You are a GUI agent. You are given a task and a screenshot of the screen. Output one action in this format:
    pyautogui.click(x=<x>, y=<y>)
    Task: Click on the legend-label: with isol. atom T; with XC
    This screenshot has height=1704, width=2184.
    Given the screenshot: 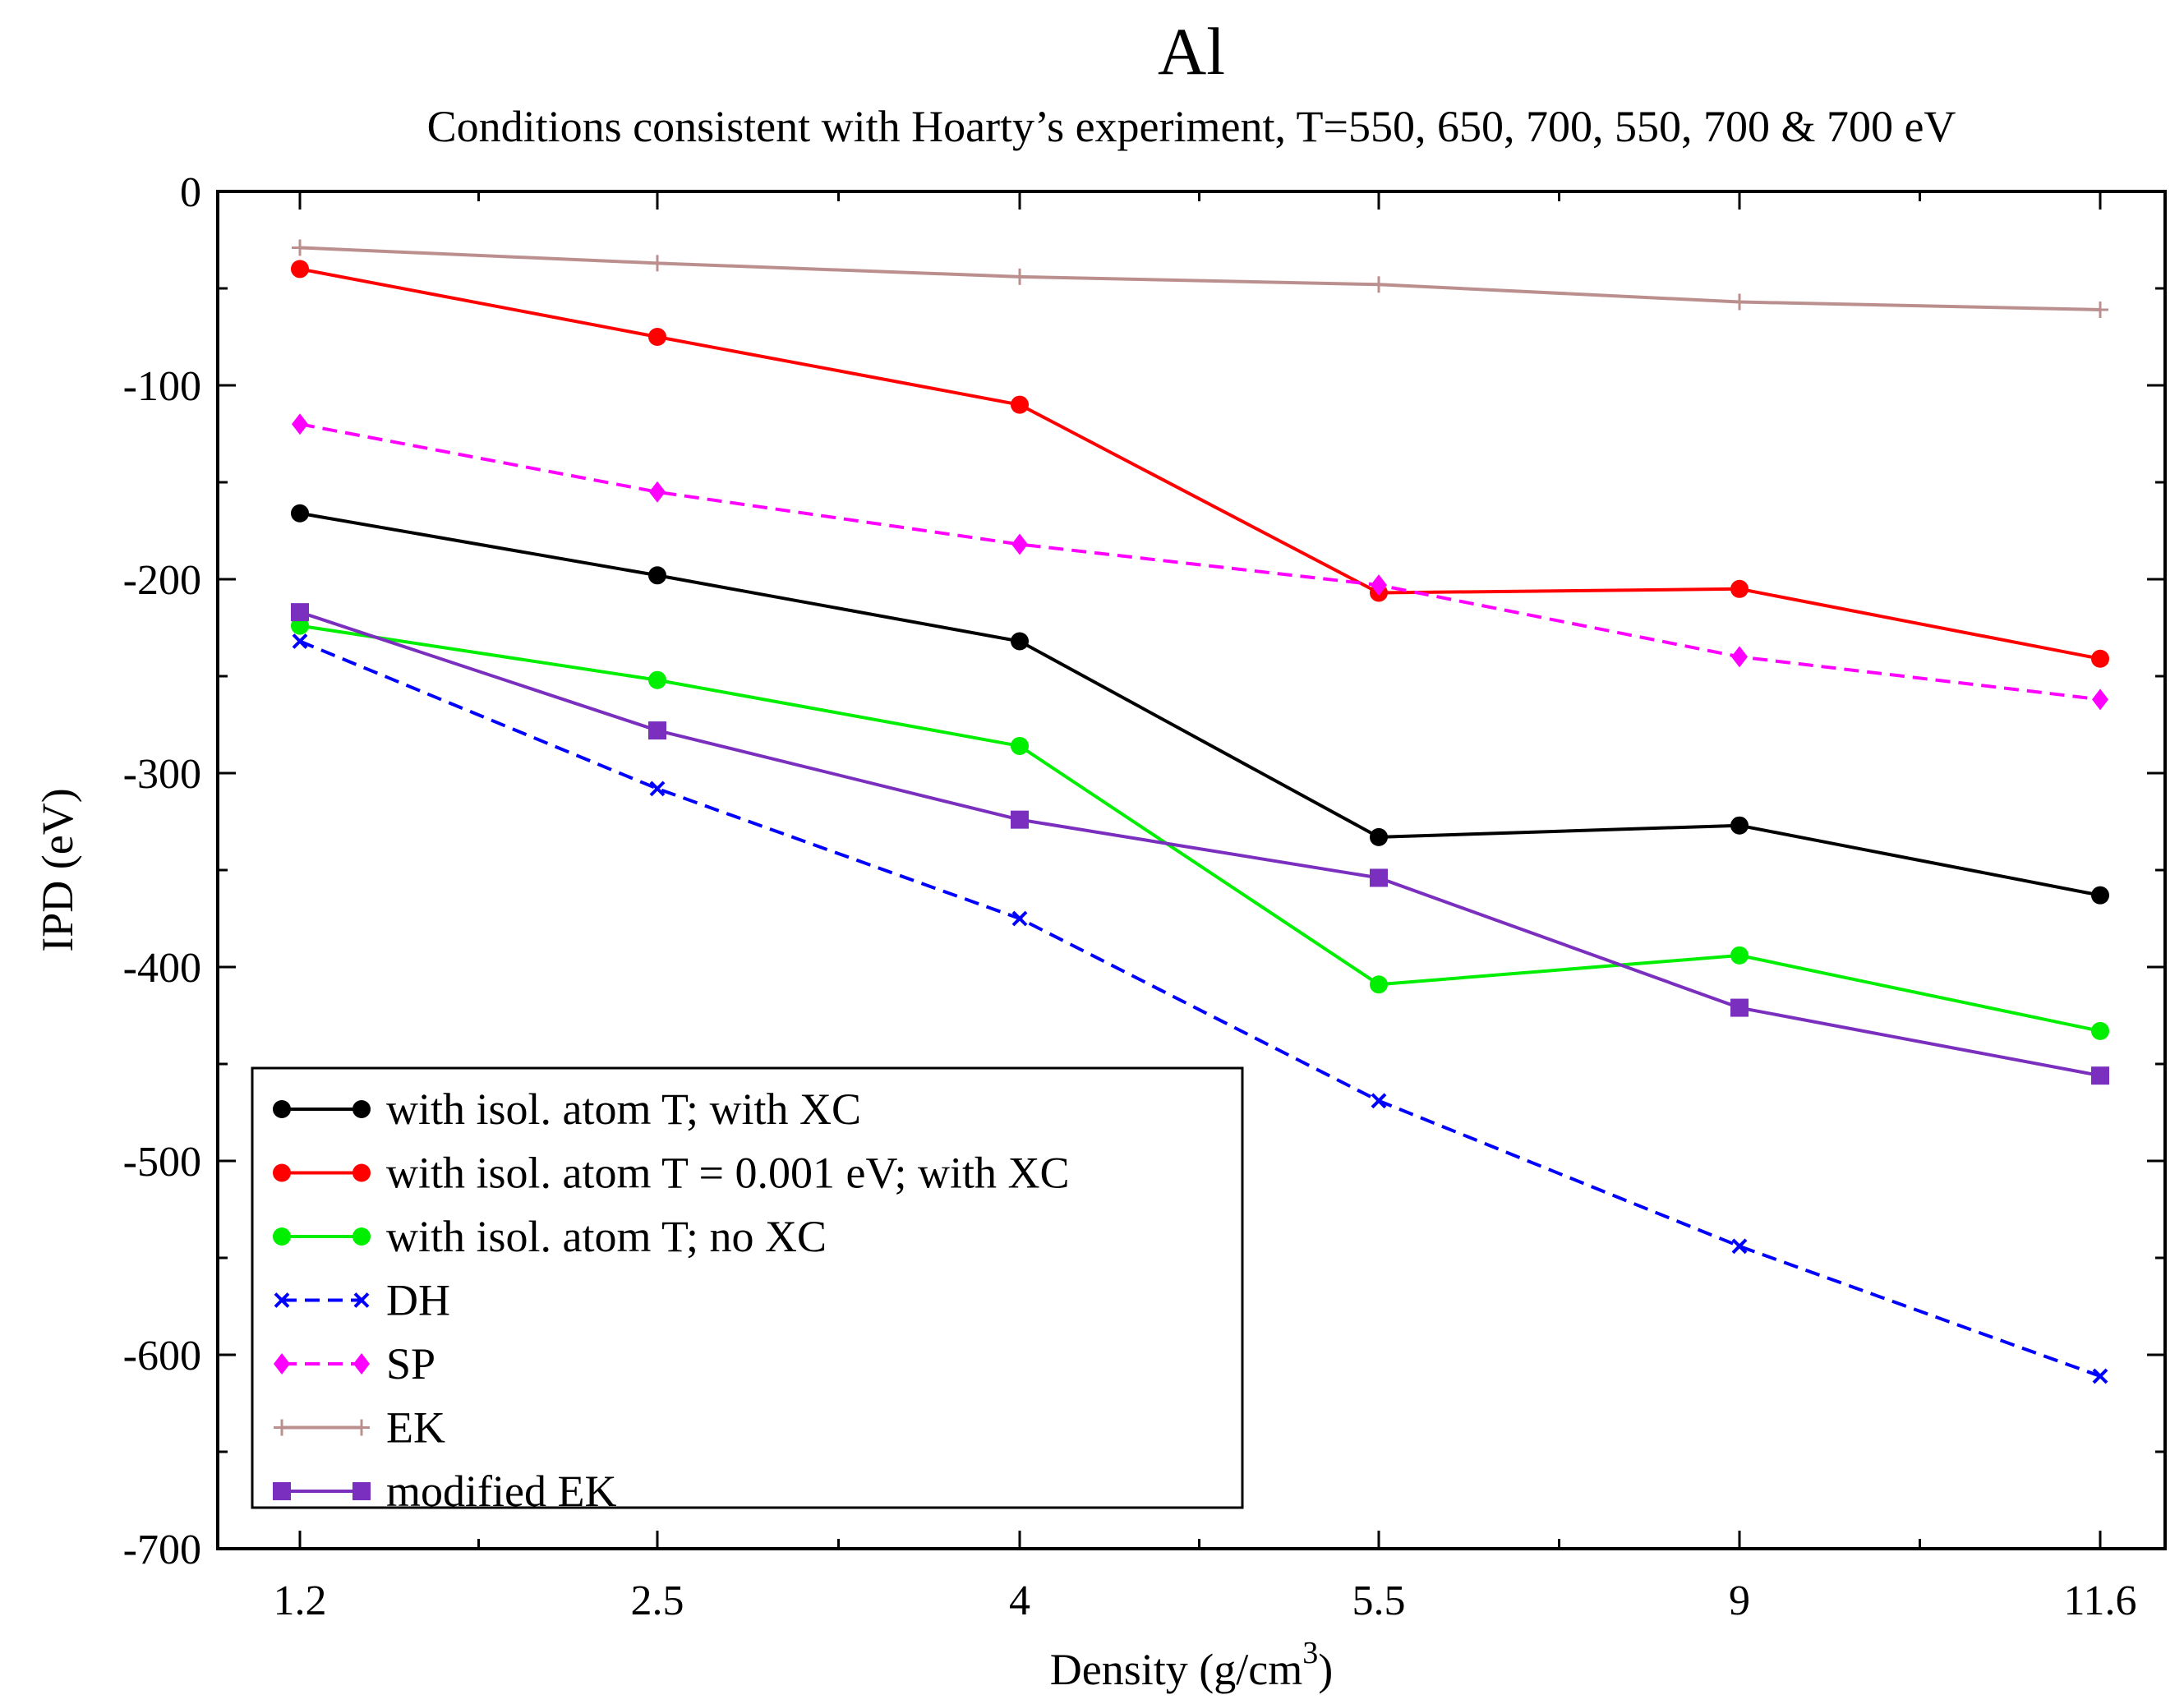 What is the action you would take?
    pyautogui.click(x=623, y=1109)
    